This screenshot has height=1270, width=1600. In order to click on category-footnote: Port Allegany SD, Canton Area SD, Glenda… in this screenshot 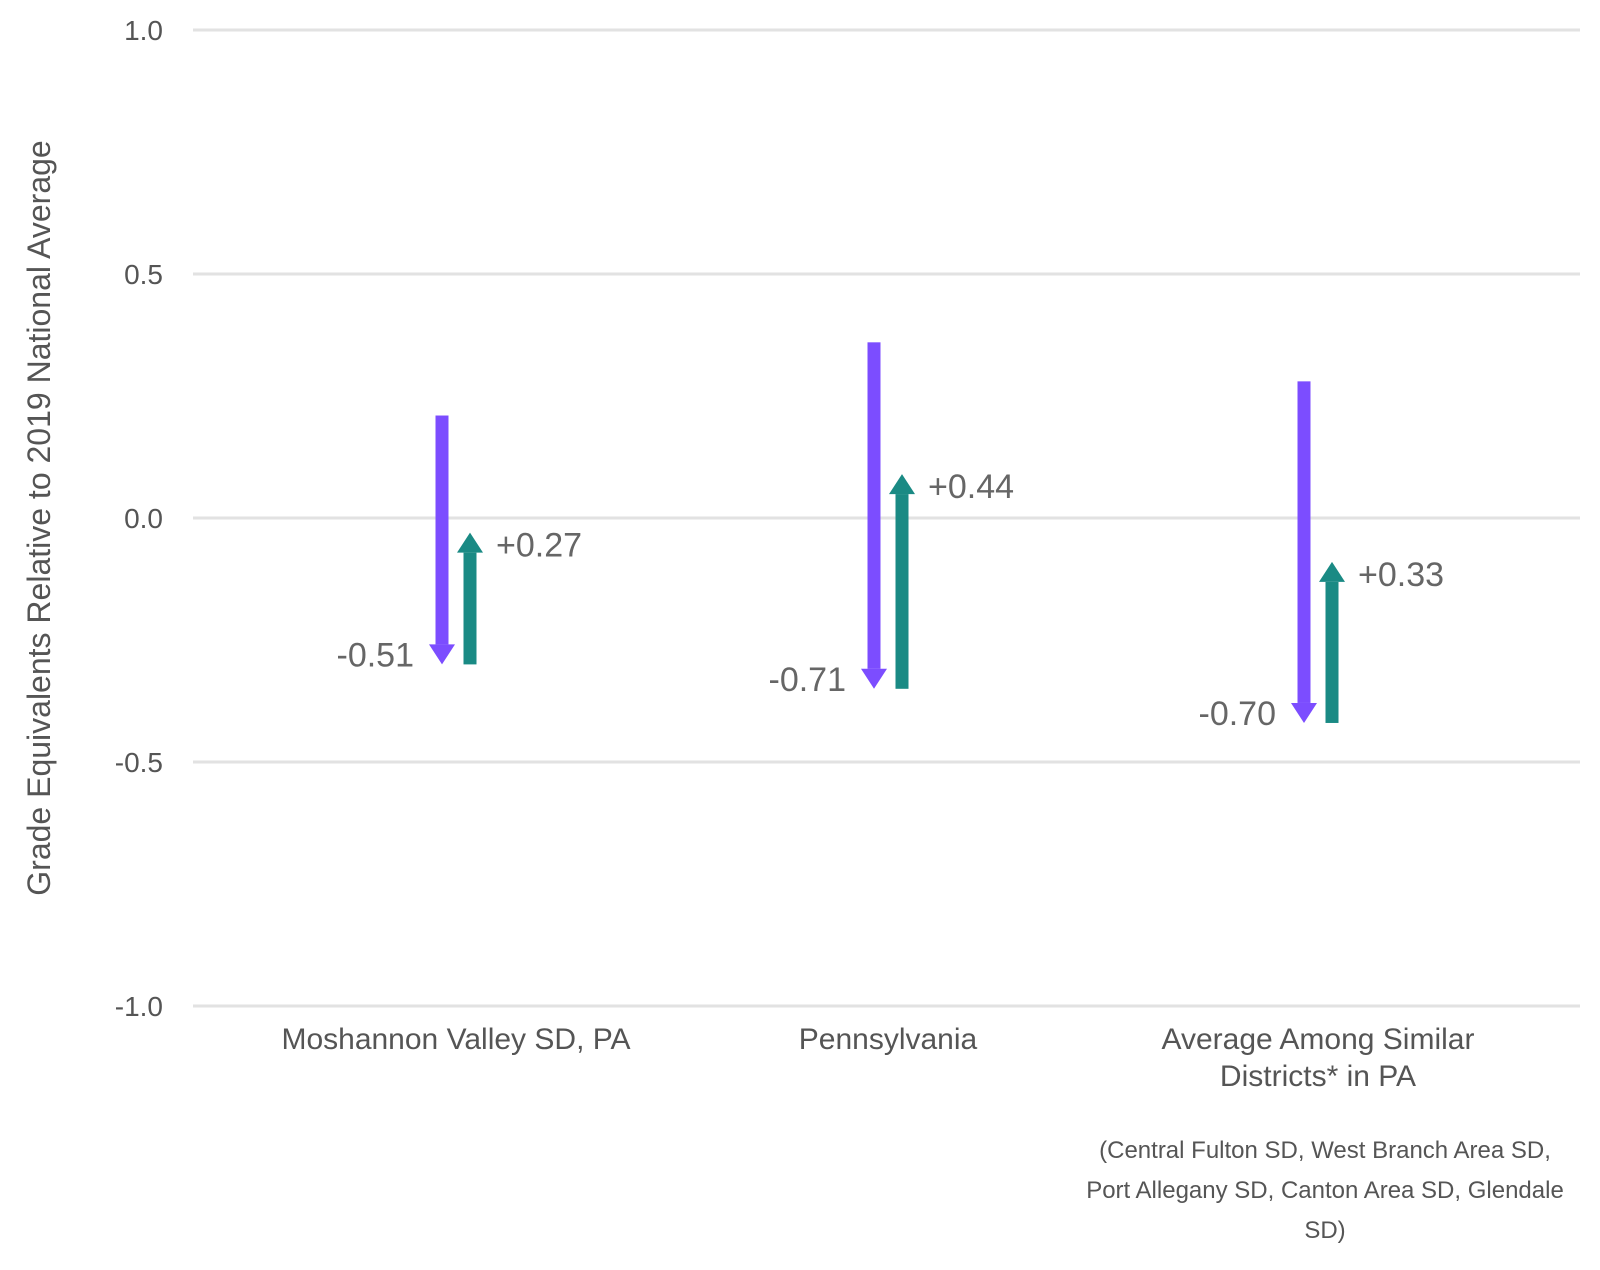, I will do `click(1325, 1190)`.